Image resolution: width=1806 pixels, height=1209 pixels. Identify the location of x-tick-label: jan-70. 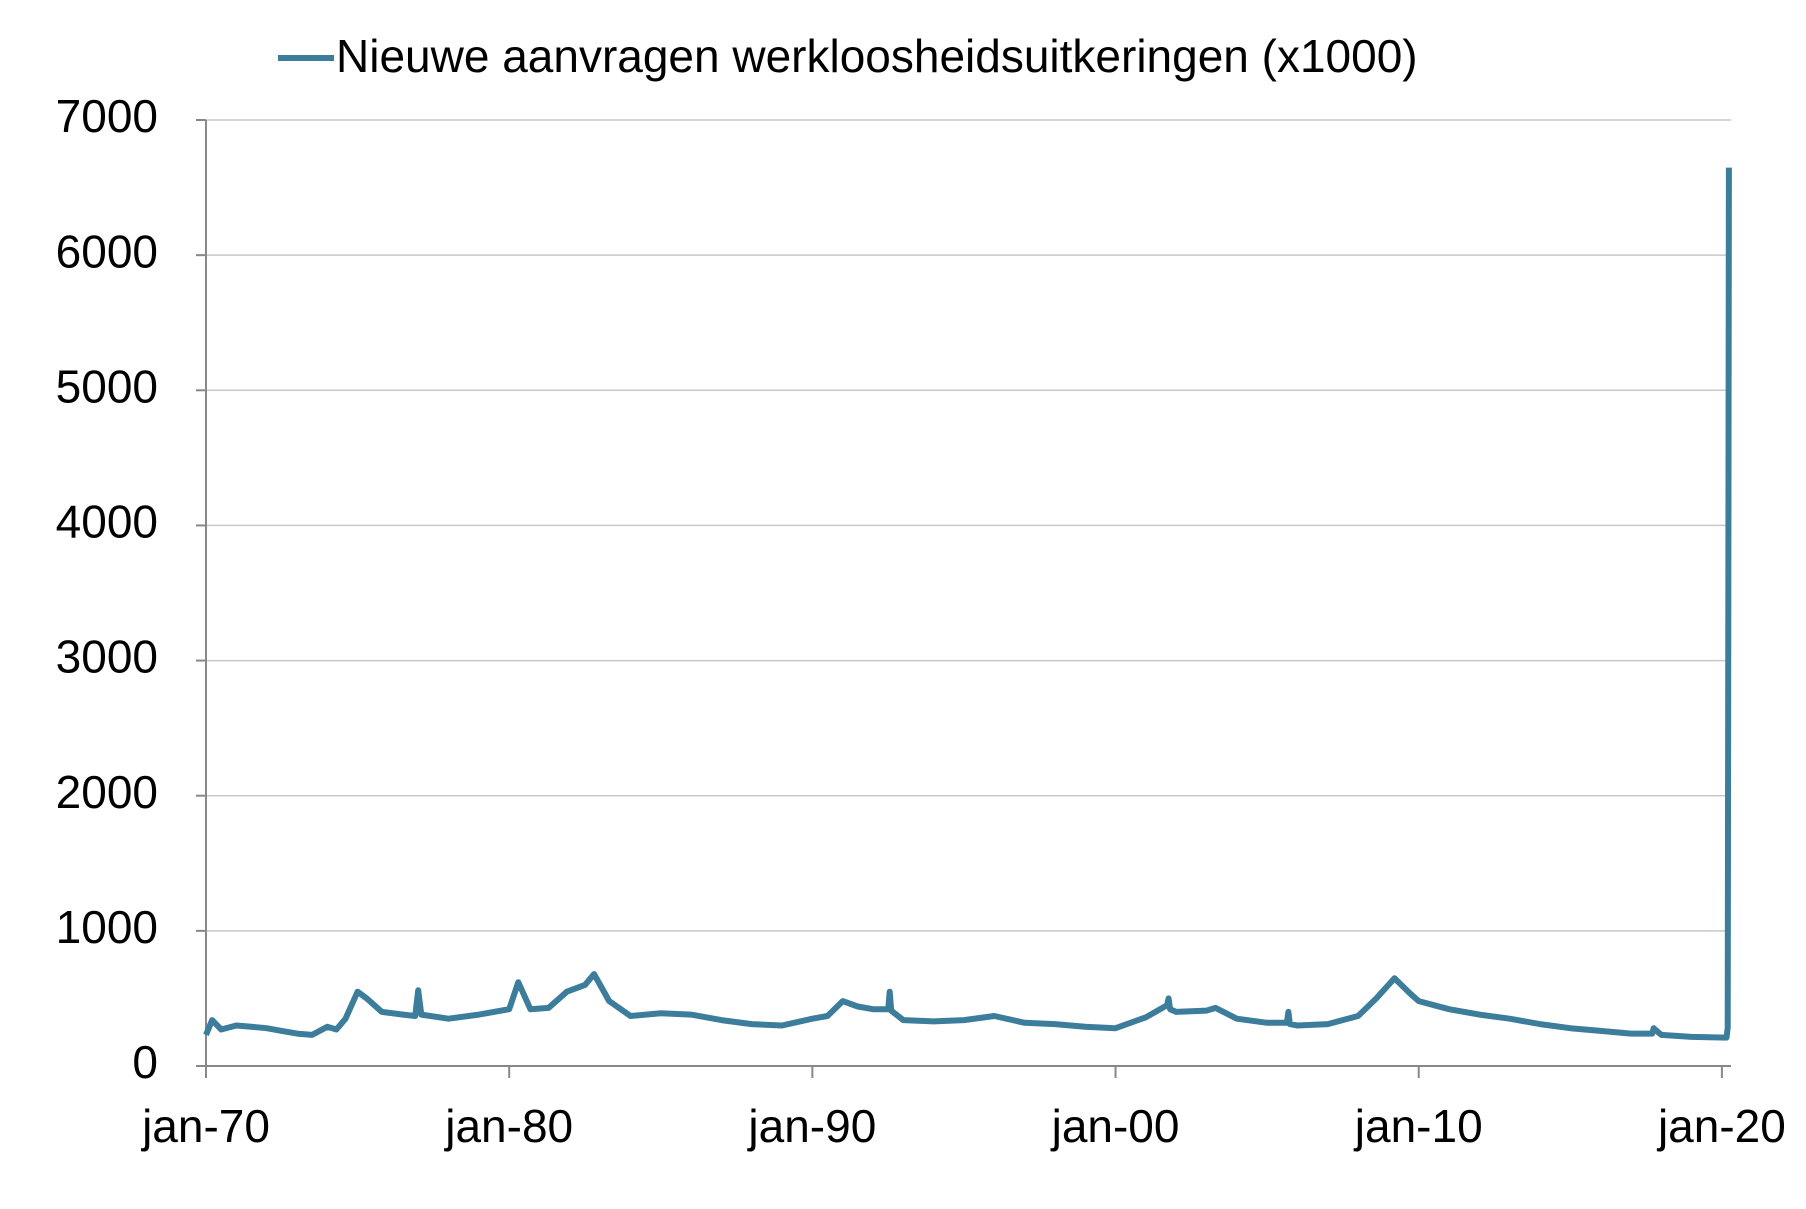
(205, 1126).